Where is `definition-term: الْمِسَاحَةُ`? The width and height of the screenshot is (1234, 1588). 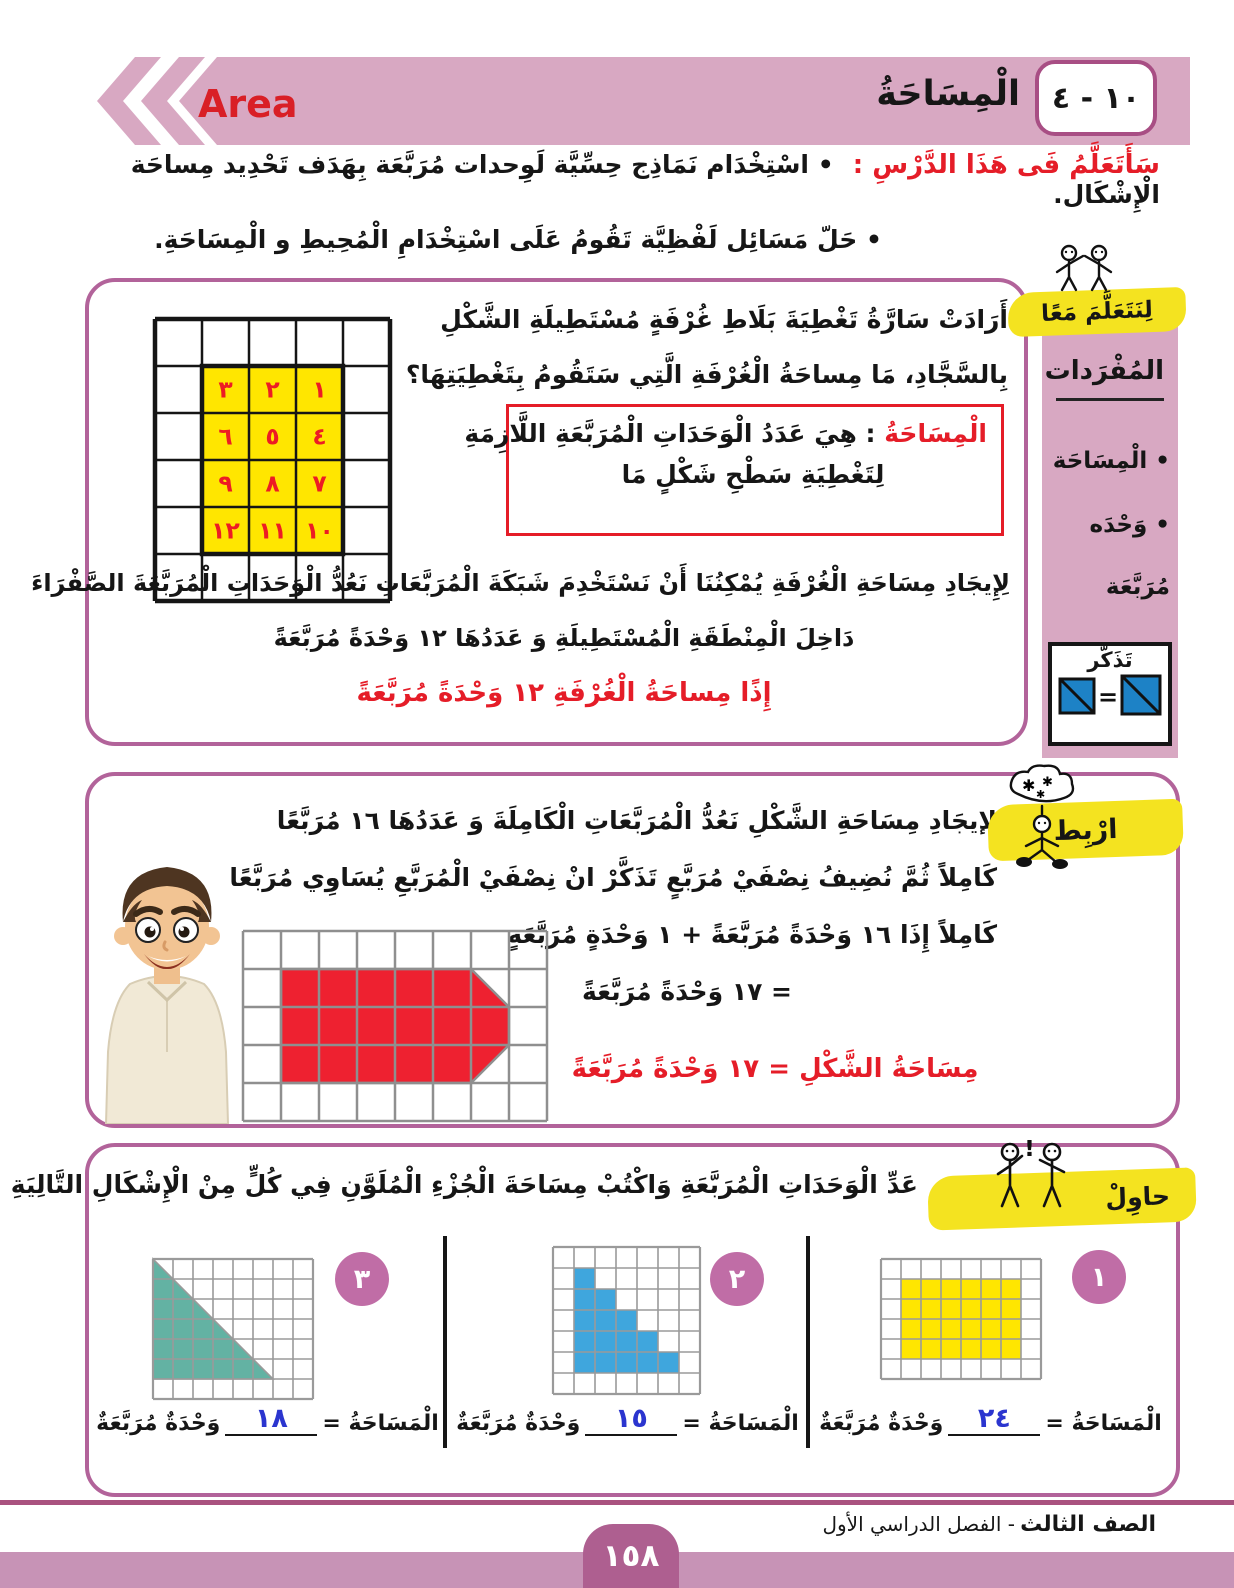
definition-term: الْمِسَاحَةُ is located at coordinates (935, 433).